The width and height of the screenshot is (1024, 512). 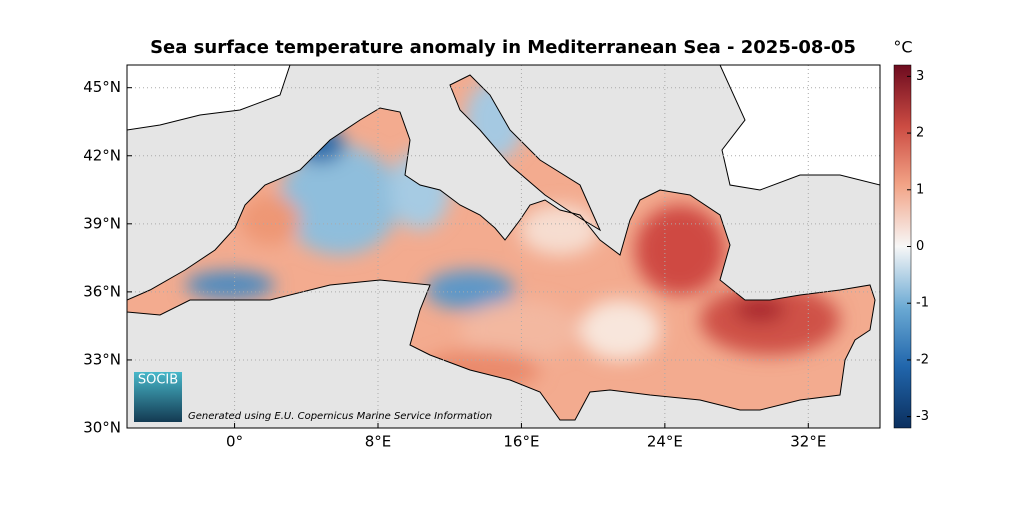 What do you see at coordinates (521, 442) in the screenshot?
I see `x-tick-label: 16°E` at bounding box center [521, 442].